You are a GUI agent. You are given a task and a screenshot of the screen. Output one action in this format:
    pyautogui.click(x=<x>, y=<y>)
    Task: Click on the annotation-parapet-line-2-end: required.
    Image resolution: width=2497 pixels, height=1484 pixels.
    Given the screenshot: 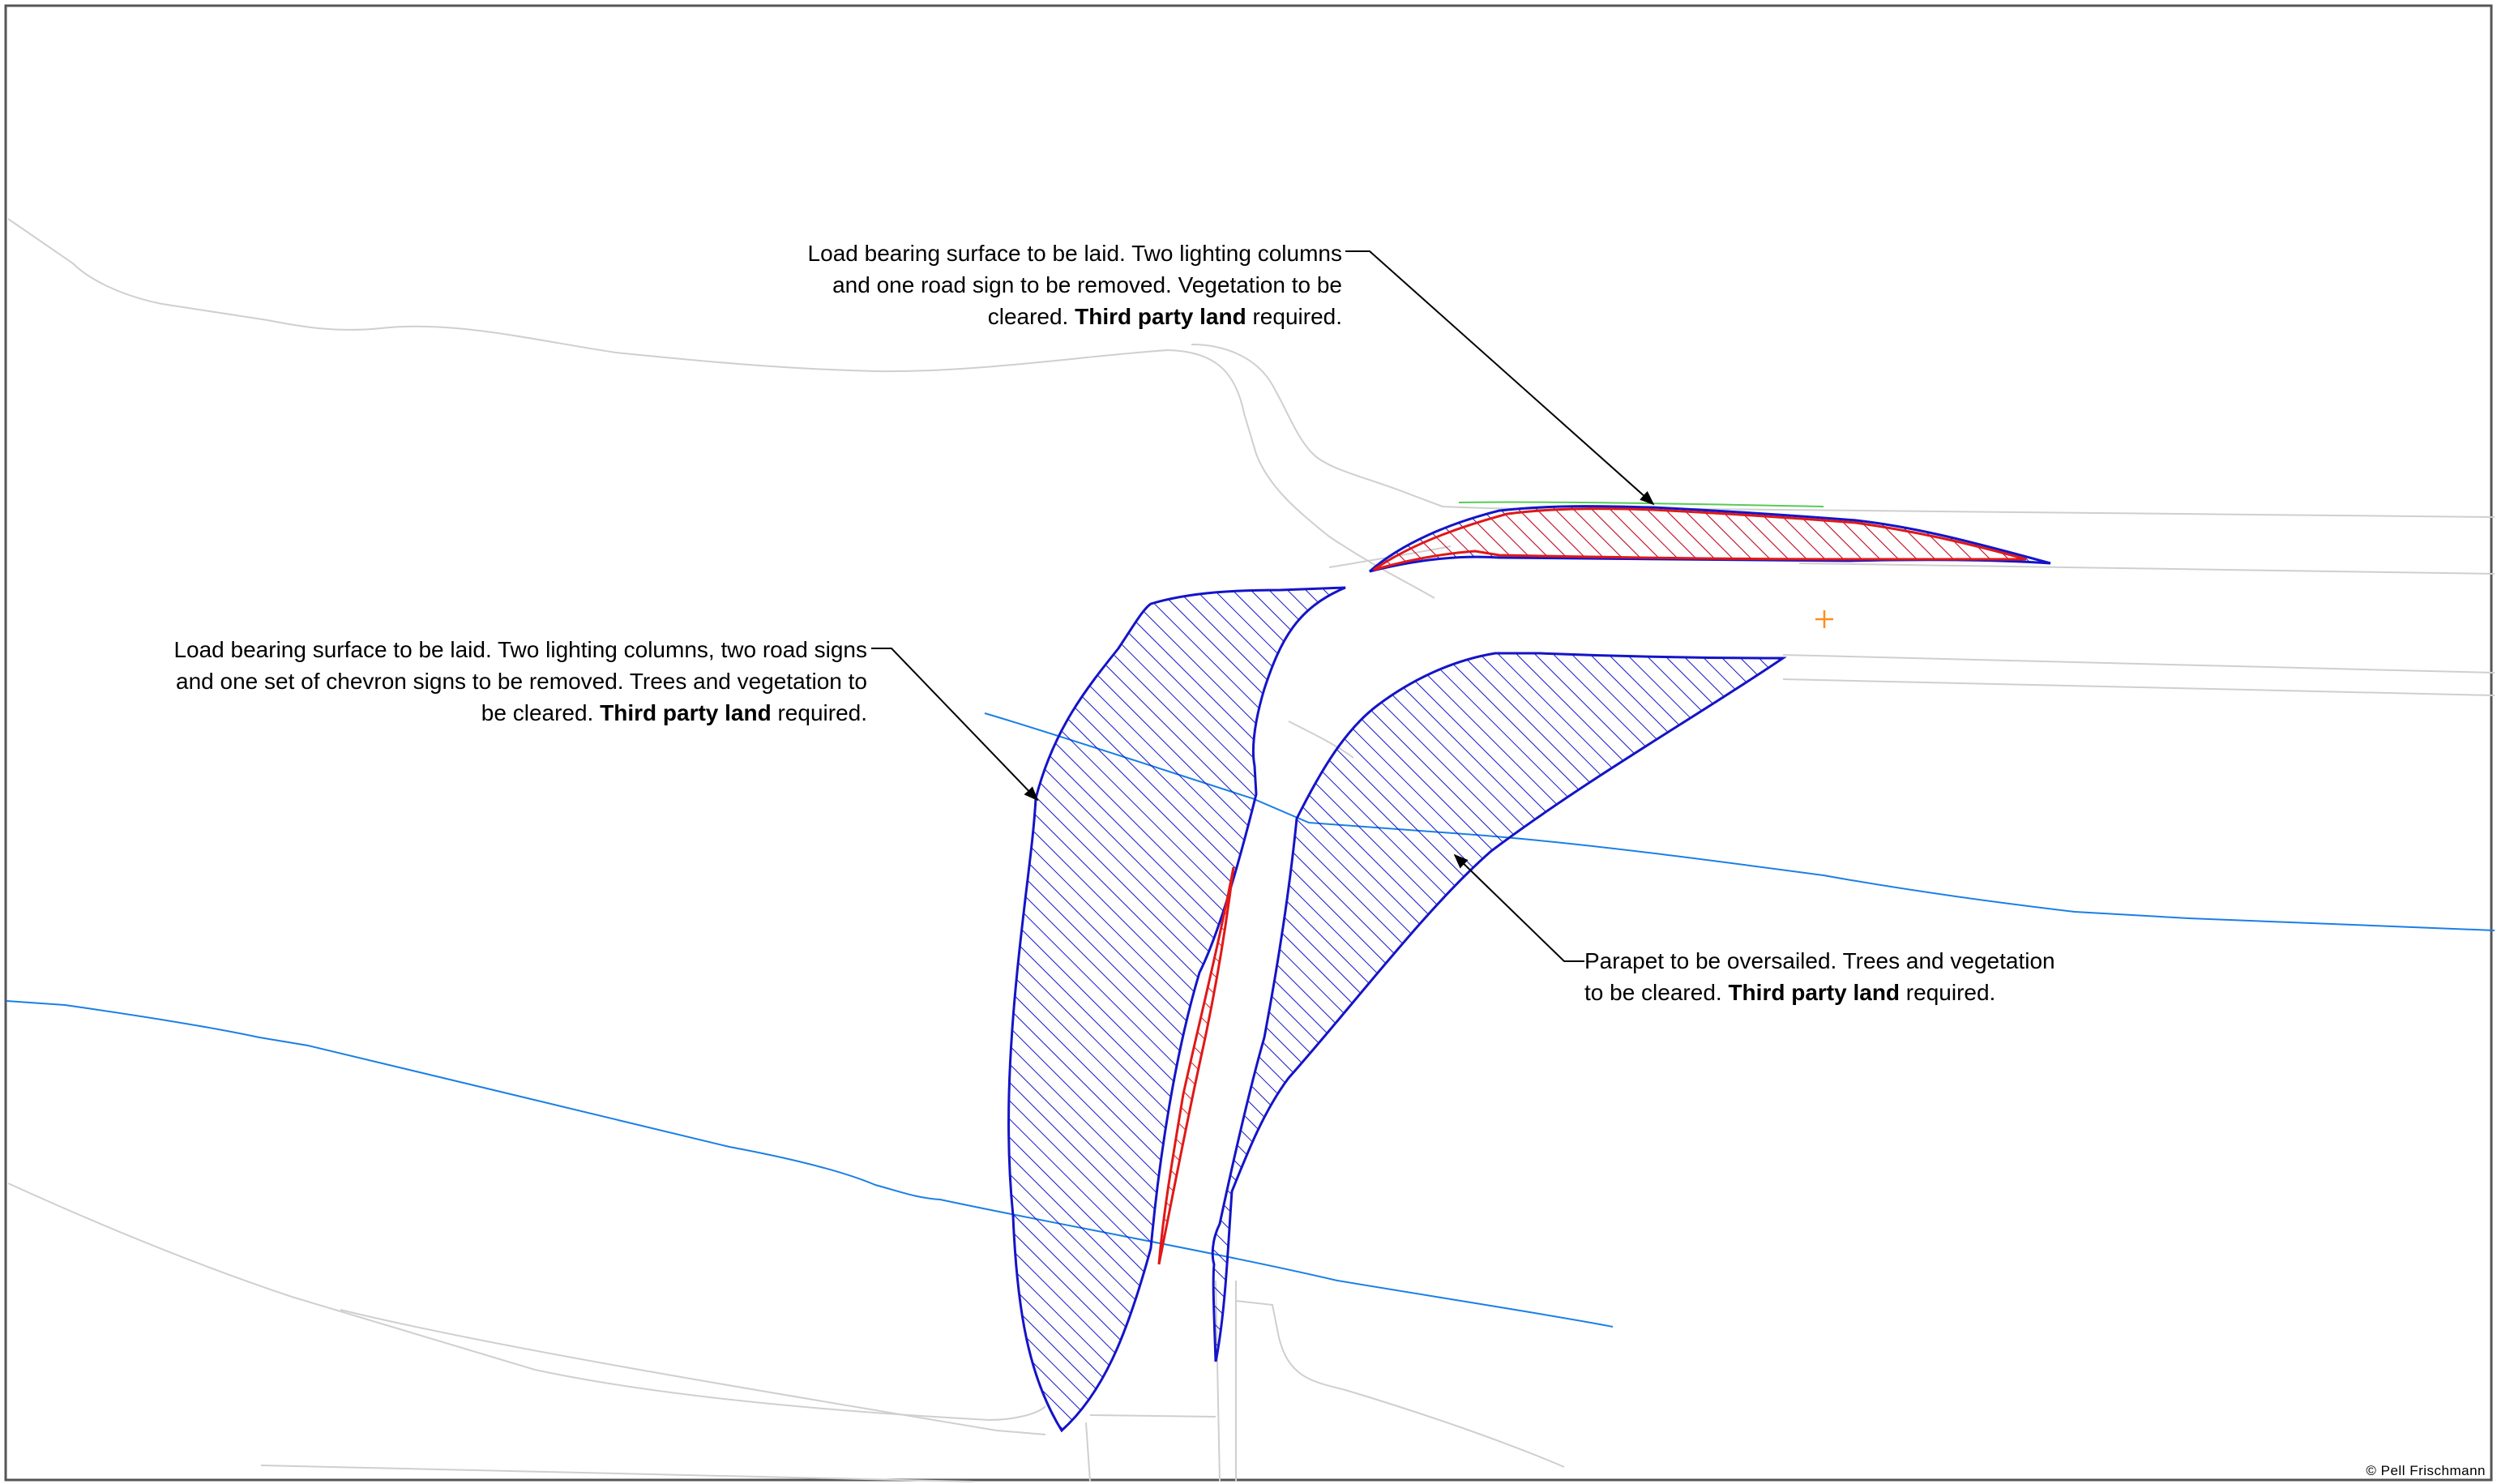 What is the action you would take?
    pyautogui.click(x=1948, y=992)
    